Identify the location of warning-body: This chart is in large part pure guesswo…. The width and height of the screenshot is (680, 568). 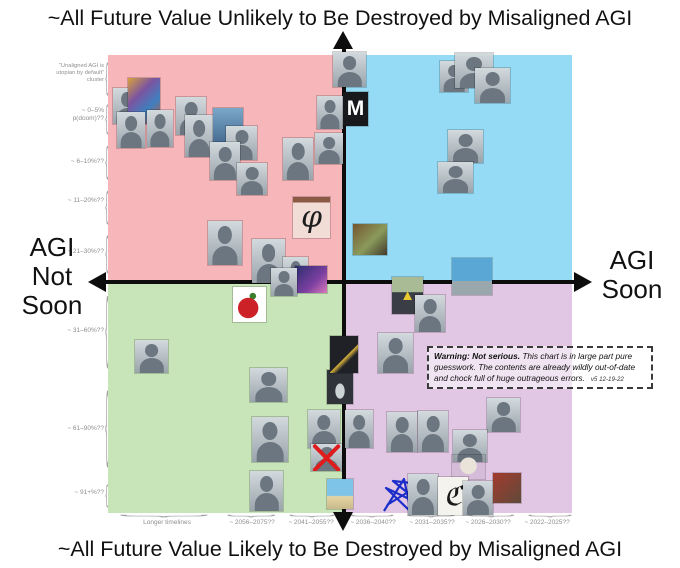
(535, 367).